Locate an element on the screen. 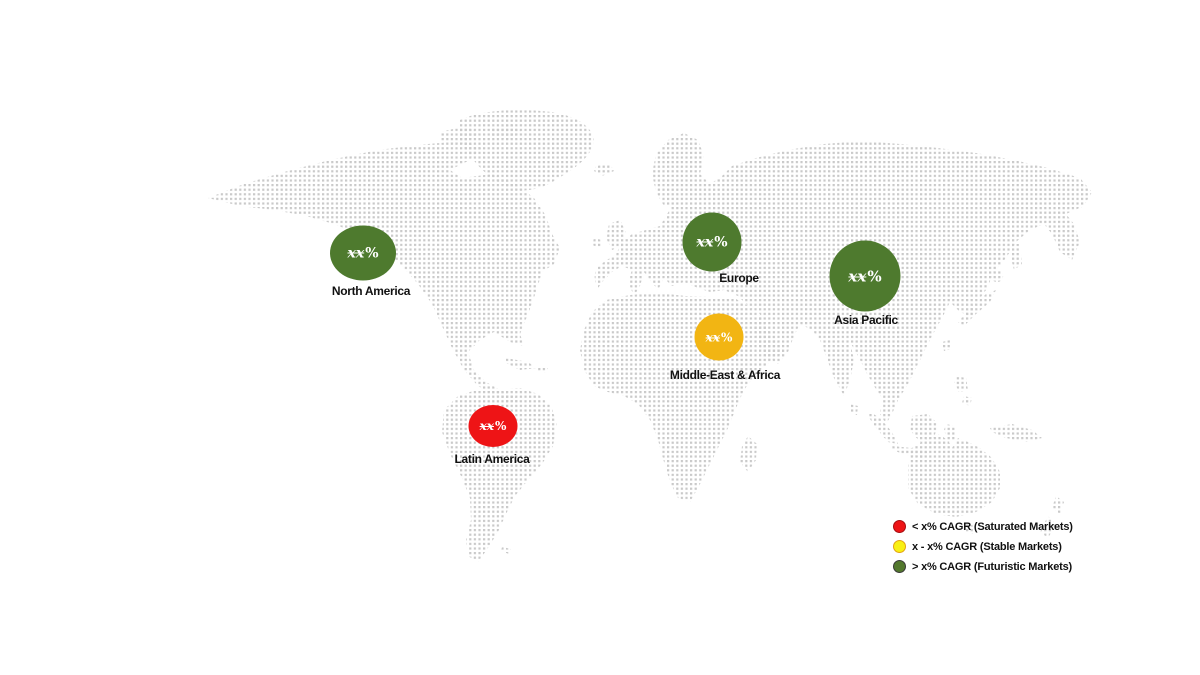 The image size is (1200, 675). new-guinea is located at coordinates (1016, 433).